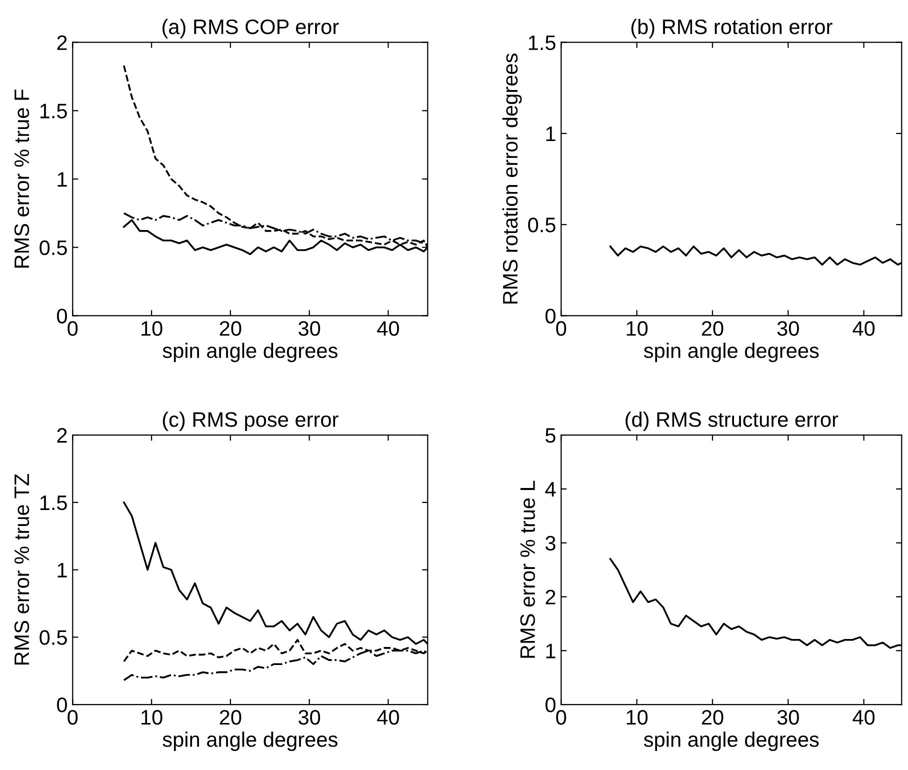 The image size is (908, 770). I want to click on y-axis-title: RMS error % true F, so click(22, 179).